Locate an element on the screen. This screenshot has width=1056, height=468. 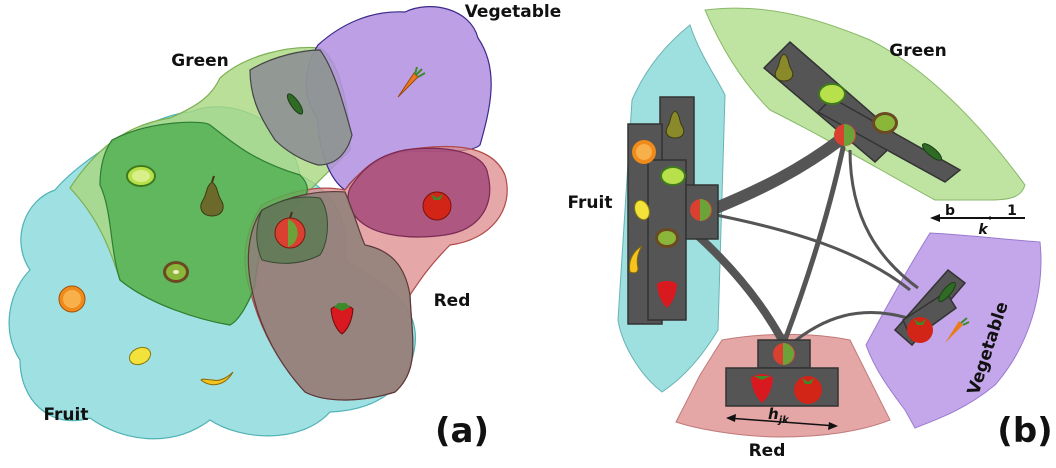
link-green-red is located at coordinates (814, 244).